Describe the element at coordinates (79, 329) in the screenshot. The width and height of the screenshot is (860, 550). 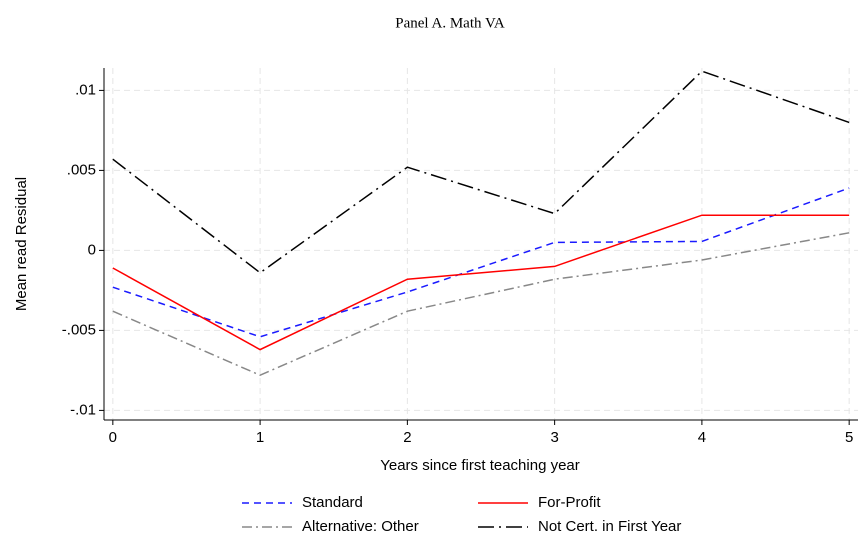
I see `y-tick-label: -.005` at that location.